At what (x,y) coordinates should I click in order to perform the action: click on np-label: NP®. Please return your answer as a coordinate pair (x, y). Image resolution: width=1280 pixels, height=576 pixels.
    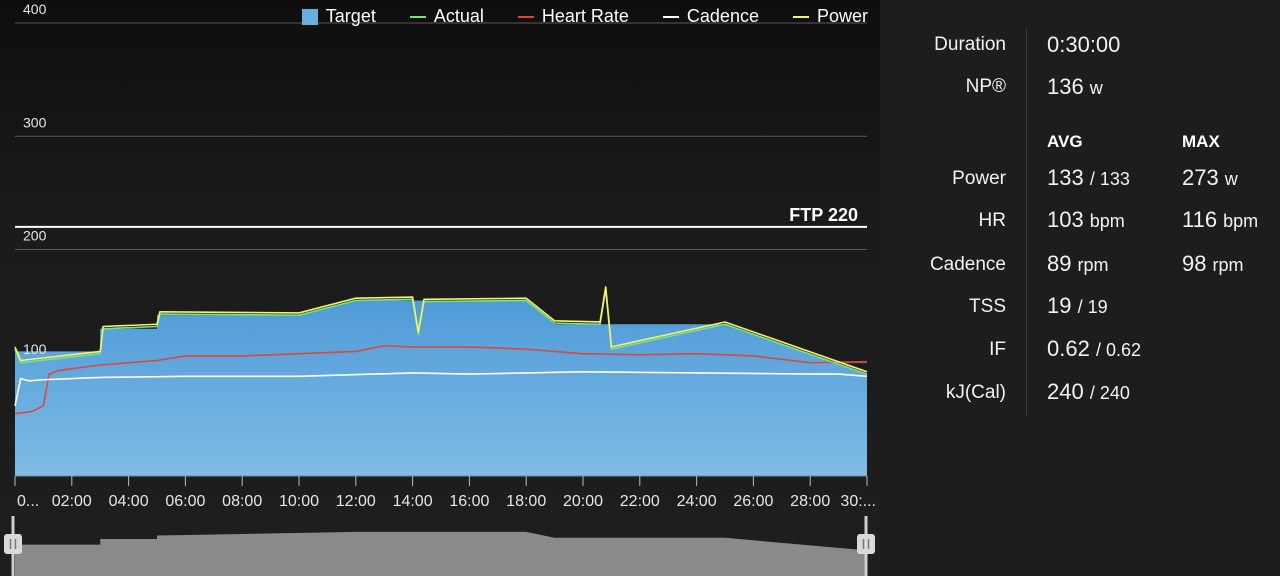
    Looking at the image, I should click on (985, 86).